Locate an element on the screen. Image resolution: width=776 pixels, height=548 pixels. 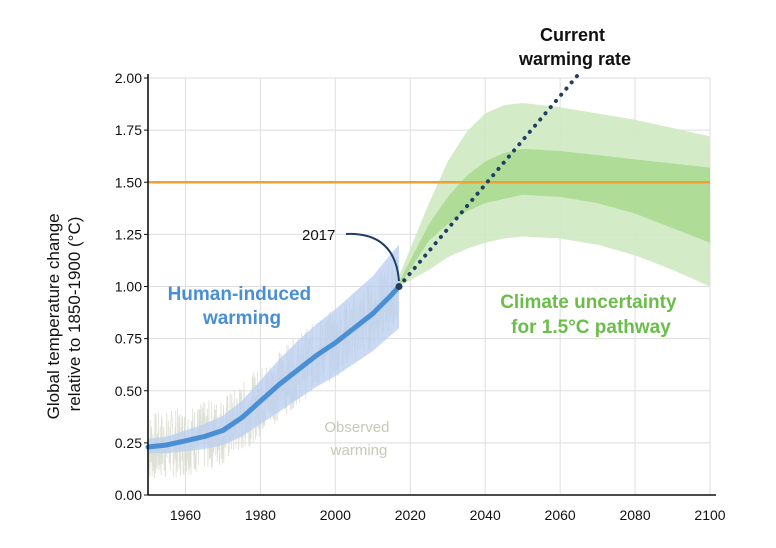
x-tick-label-2080: 2080 is located at coordinates (634, 515).